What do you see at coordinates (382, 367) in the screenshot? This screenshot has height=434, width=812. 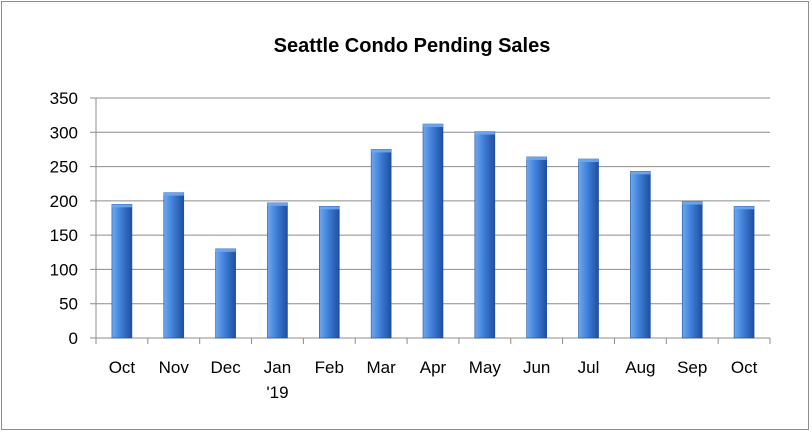 I see `x-tick-label: Mar` at bounding box center [382, 367].